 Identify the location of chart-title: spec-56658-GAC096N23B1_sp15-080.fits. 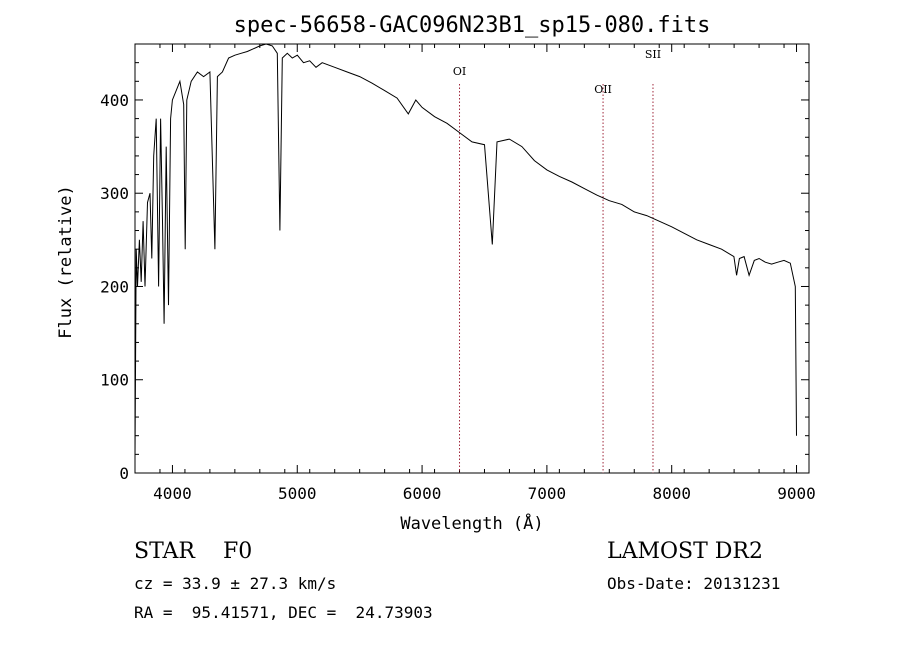
(472, 25).